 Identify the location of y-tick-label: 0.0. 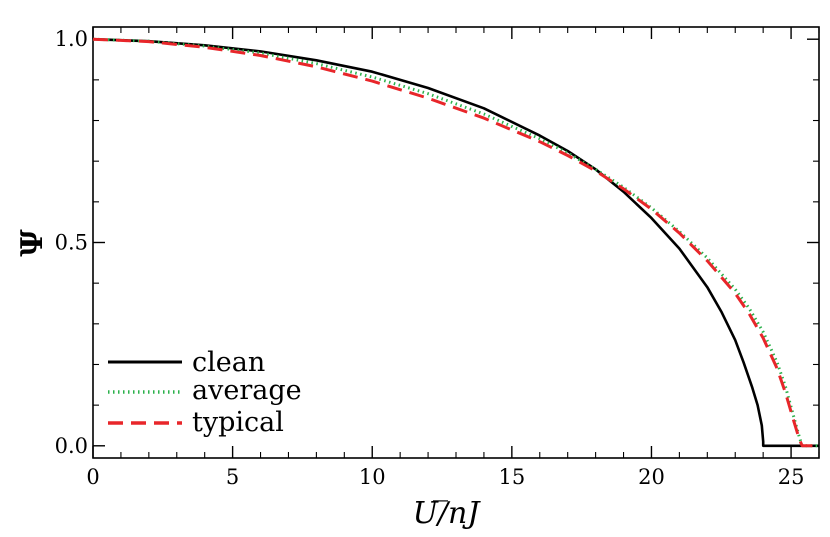
(71, 446).